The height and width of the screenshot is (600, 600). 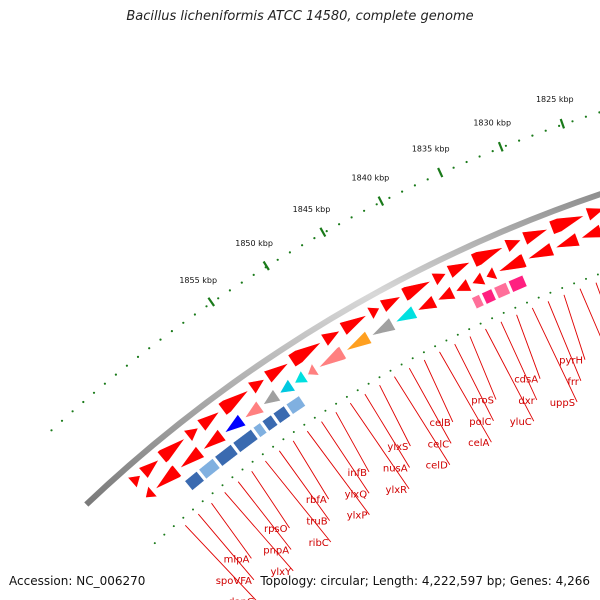 What do you see at coordinates (77, 581) in the screenshot?
I see `accession-label: Accession: NC_006270` at bounding box center [77, 581].